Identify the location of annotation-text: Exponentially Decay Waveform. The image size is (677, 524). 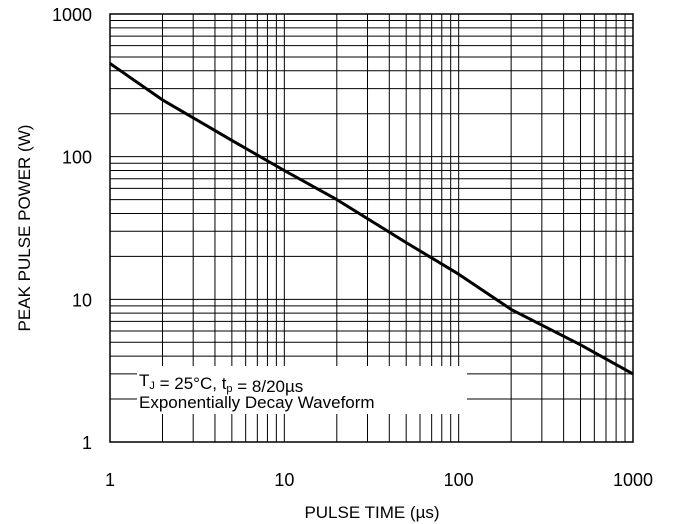
(257, 402).